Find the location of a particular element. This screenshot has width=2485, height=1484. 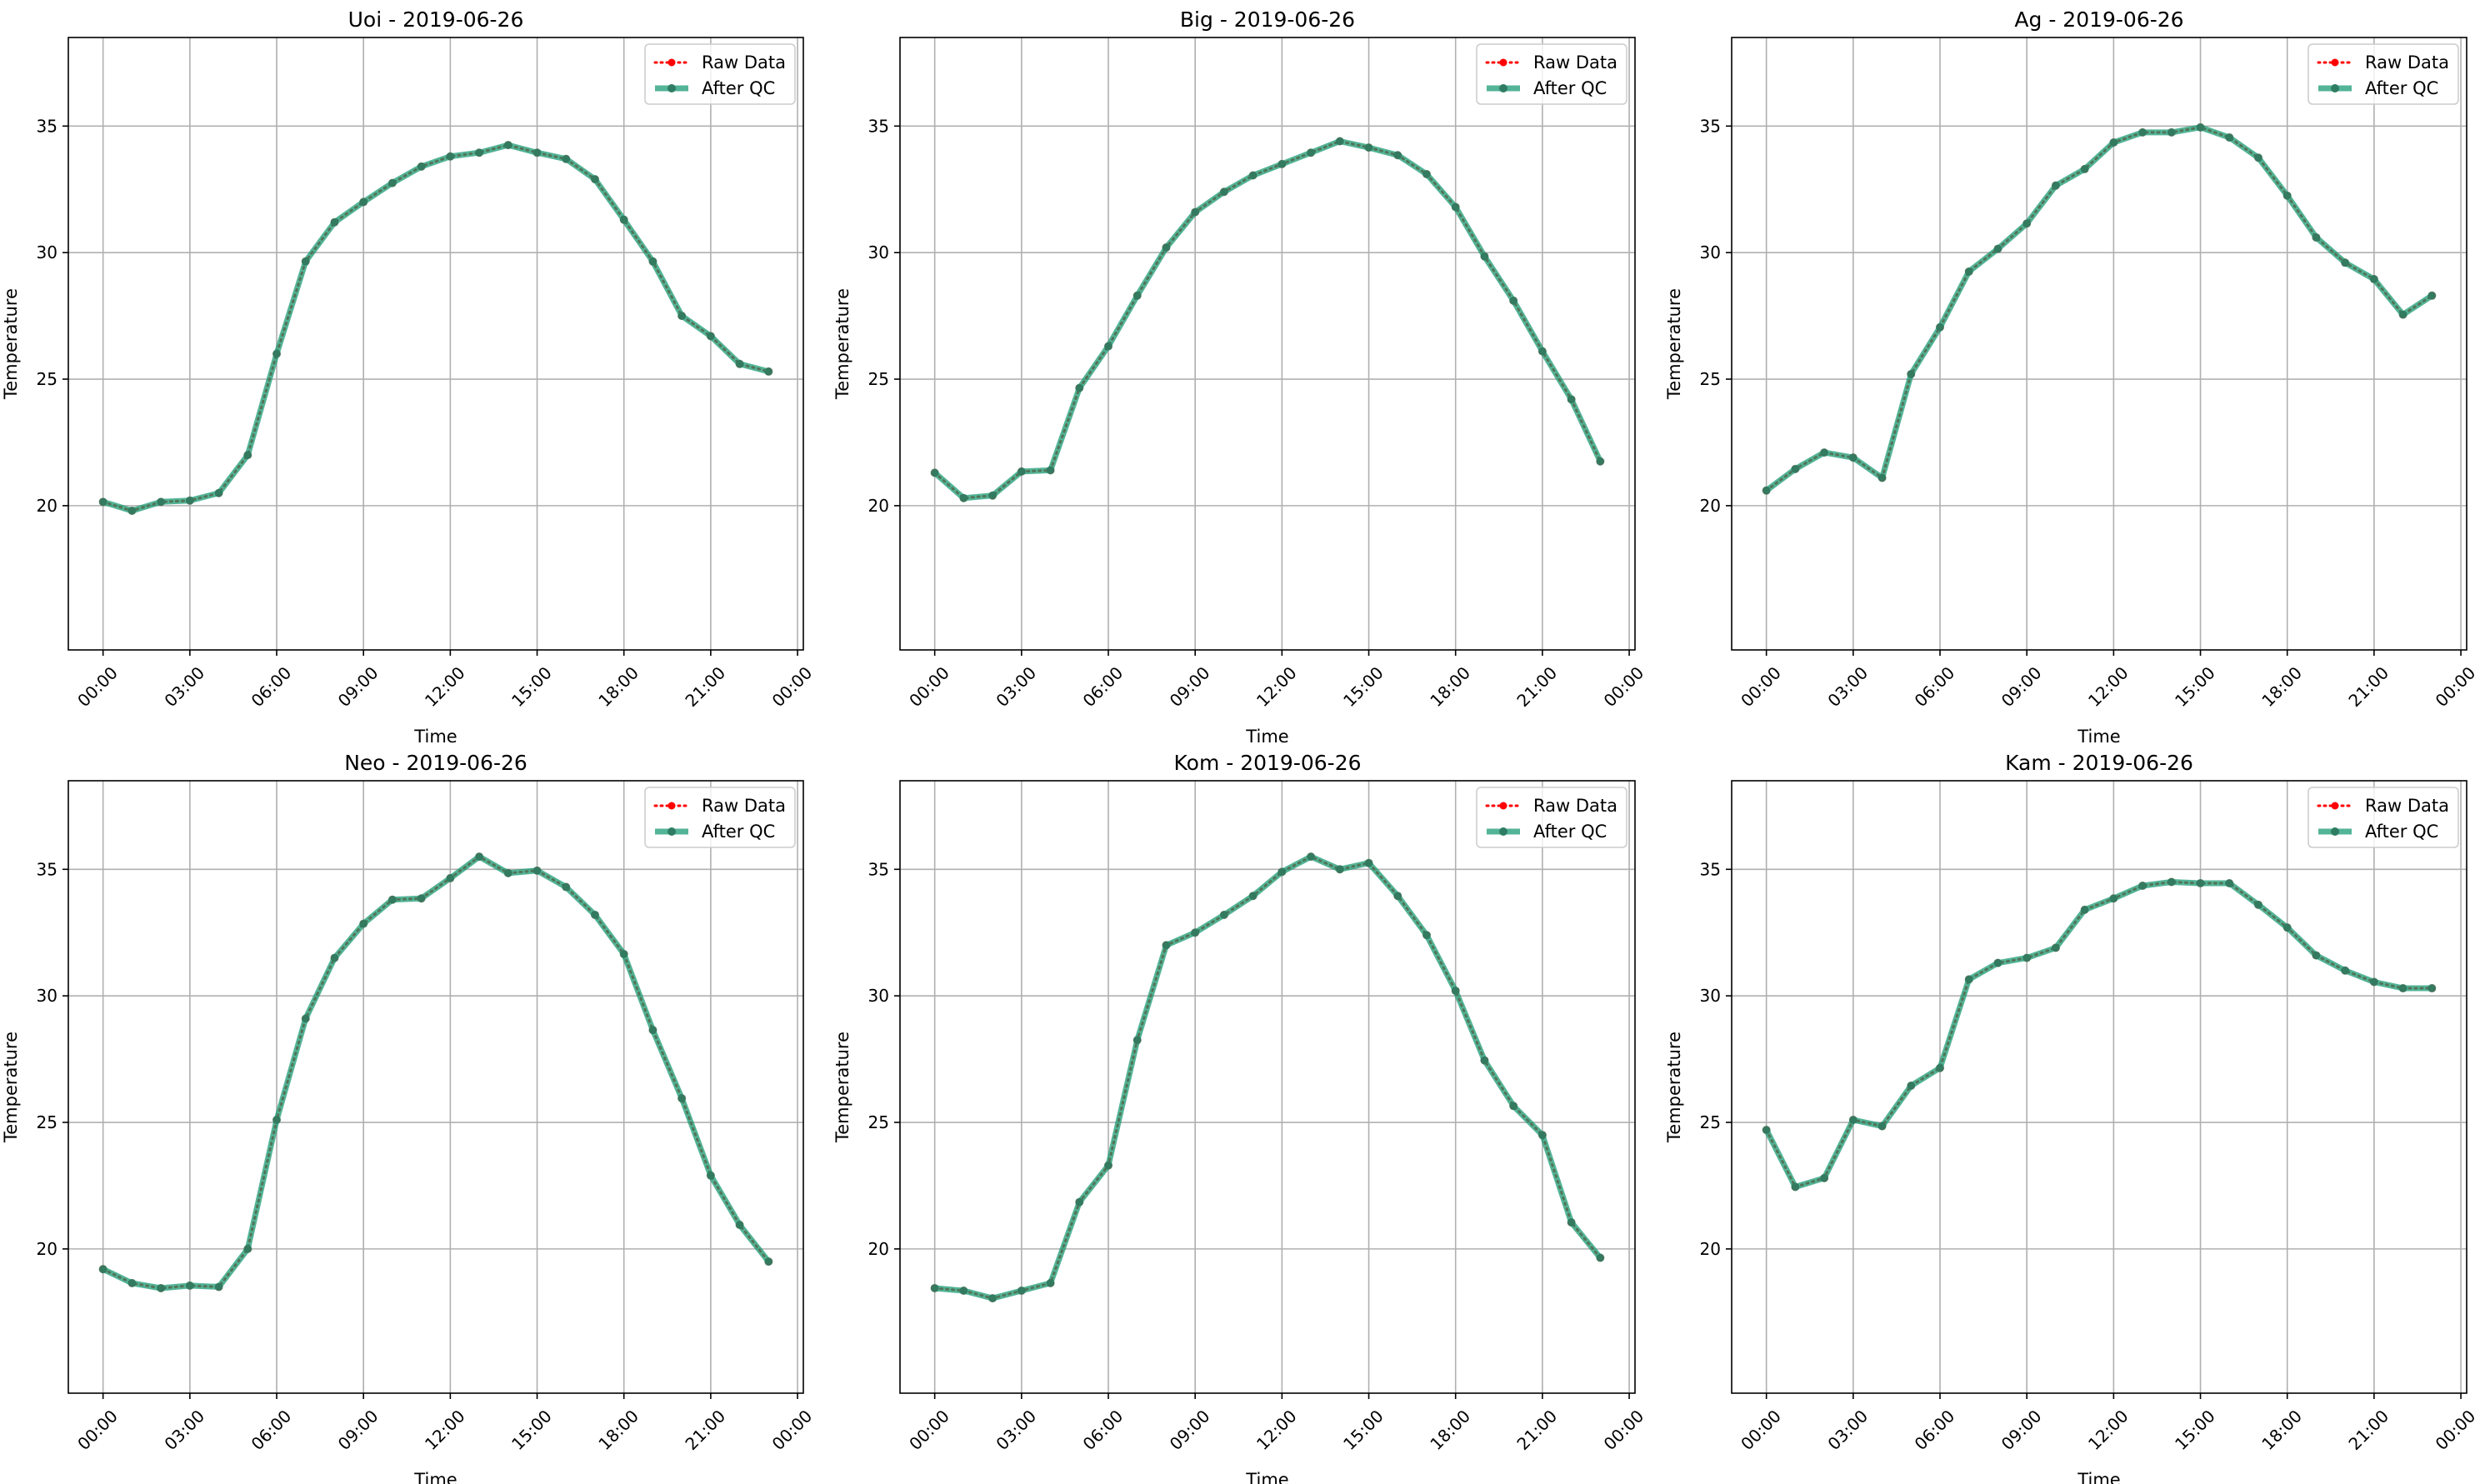

legend-label-raw-data: Raw Data is located at coordinates (1575, 806).